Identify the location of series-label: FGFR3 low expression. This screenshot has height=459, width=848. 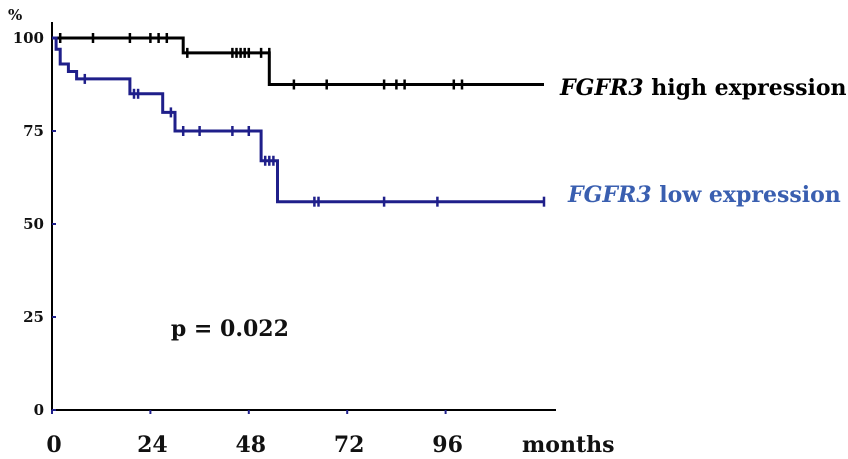
(704, 195).